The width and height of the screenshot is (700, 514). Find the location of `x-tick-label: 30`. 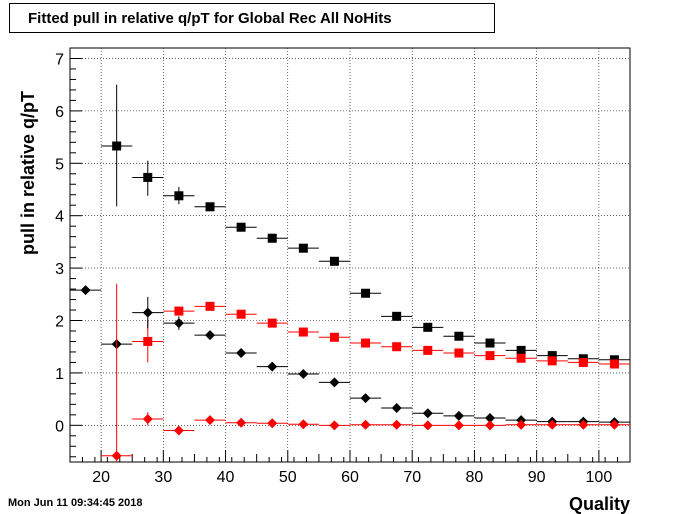

x-tick-label: 30 is located at coordinates (163, 477).